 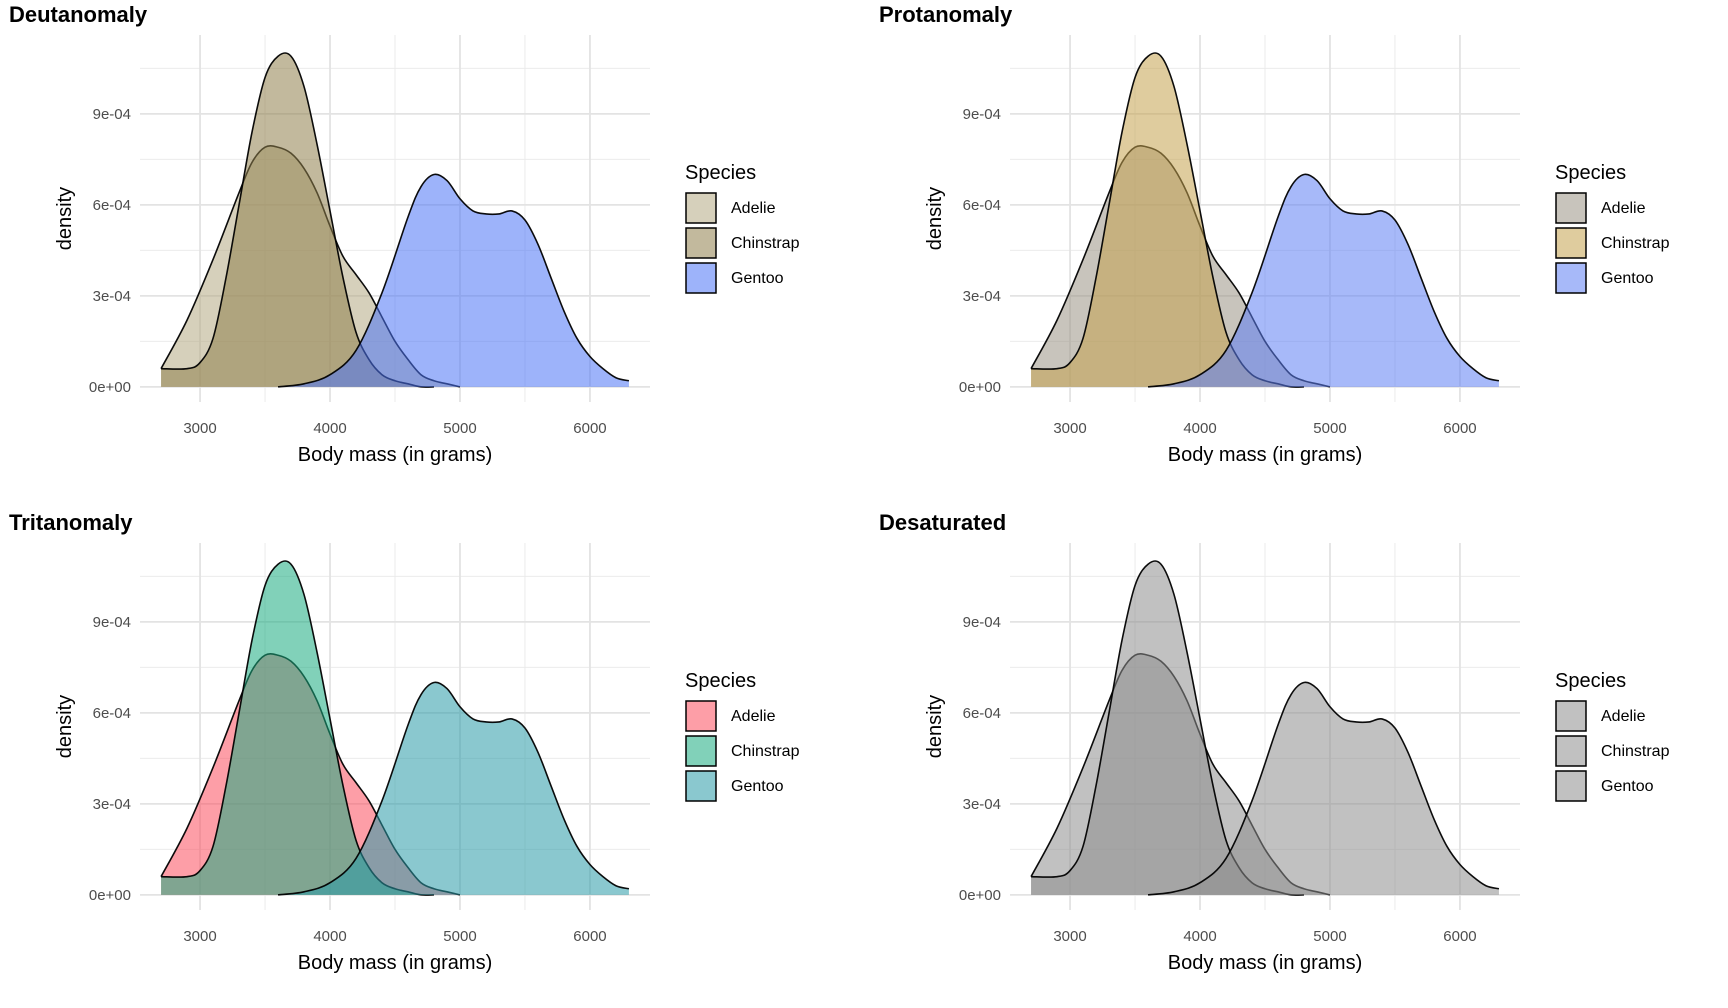 What do you see at coordinates (78, 14) in the screenshot?
I see `panel-title: Deutanomaly` at bounding box center [78, 14].